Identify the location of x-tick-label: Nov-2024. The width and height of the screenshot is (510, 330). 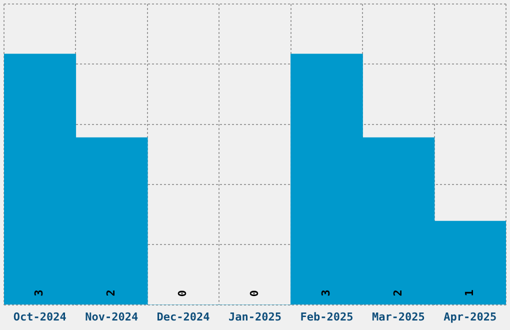
(111, 317).